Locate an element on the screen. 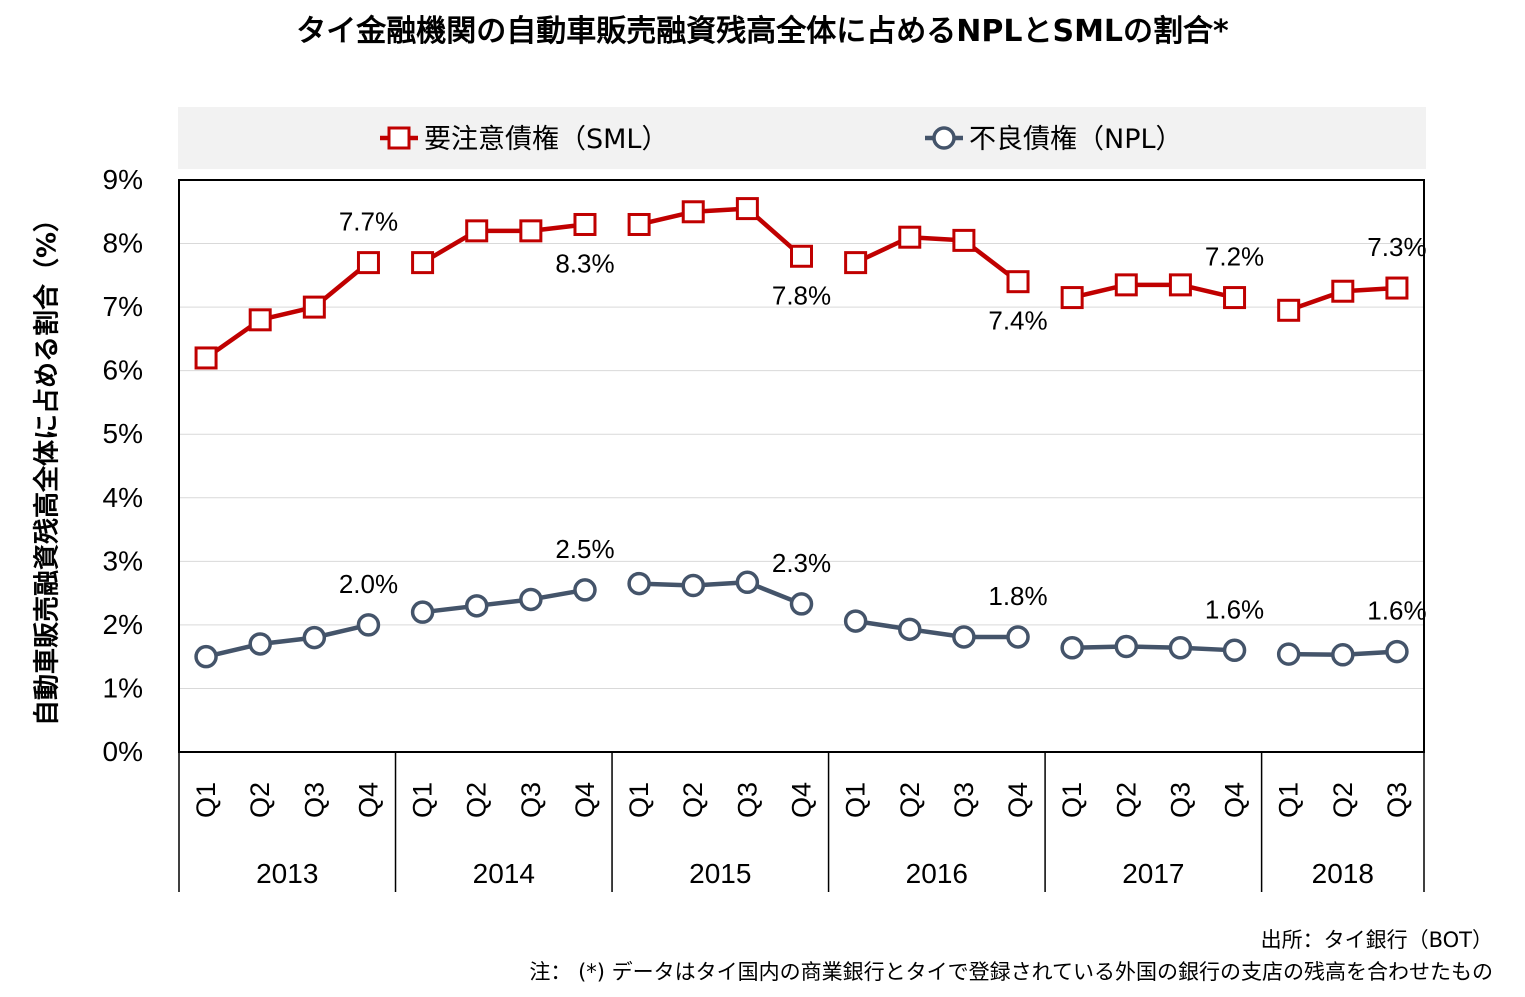 The width and height of the screenshot is (1525, 997). y-axis: 0% 1% 2% 3% 4% 5% 6% 7% 8% 9% is located at coordinates (123, 465).